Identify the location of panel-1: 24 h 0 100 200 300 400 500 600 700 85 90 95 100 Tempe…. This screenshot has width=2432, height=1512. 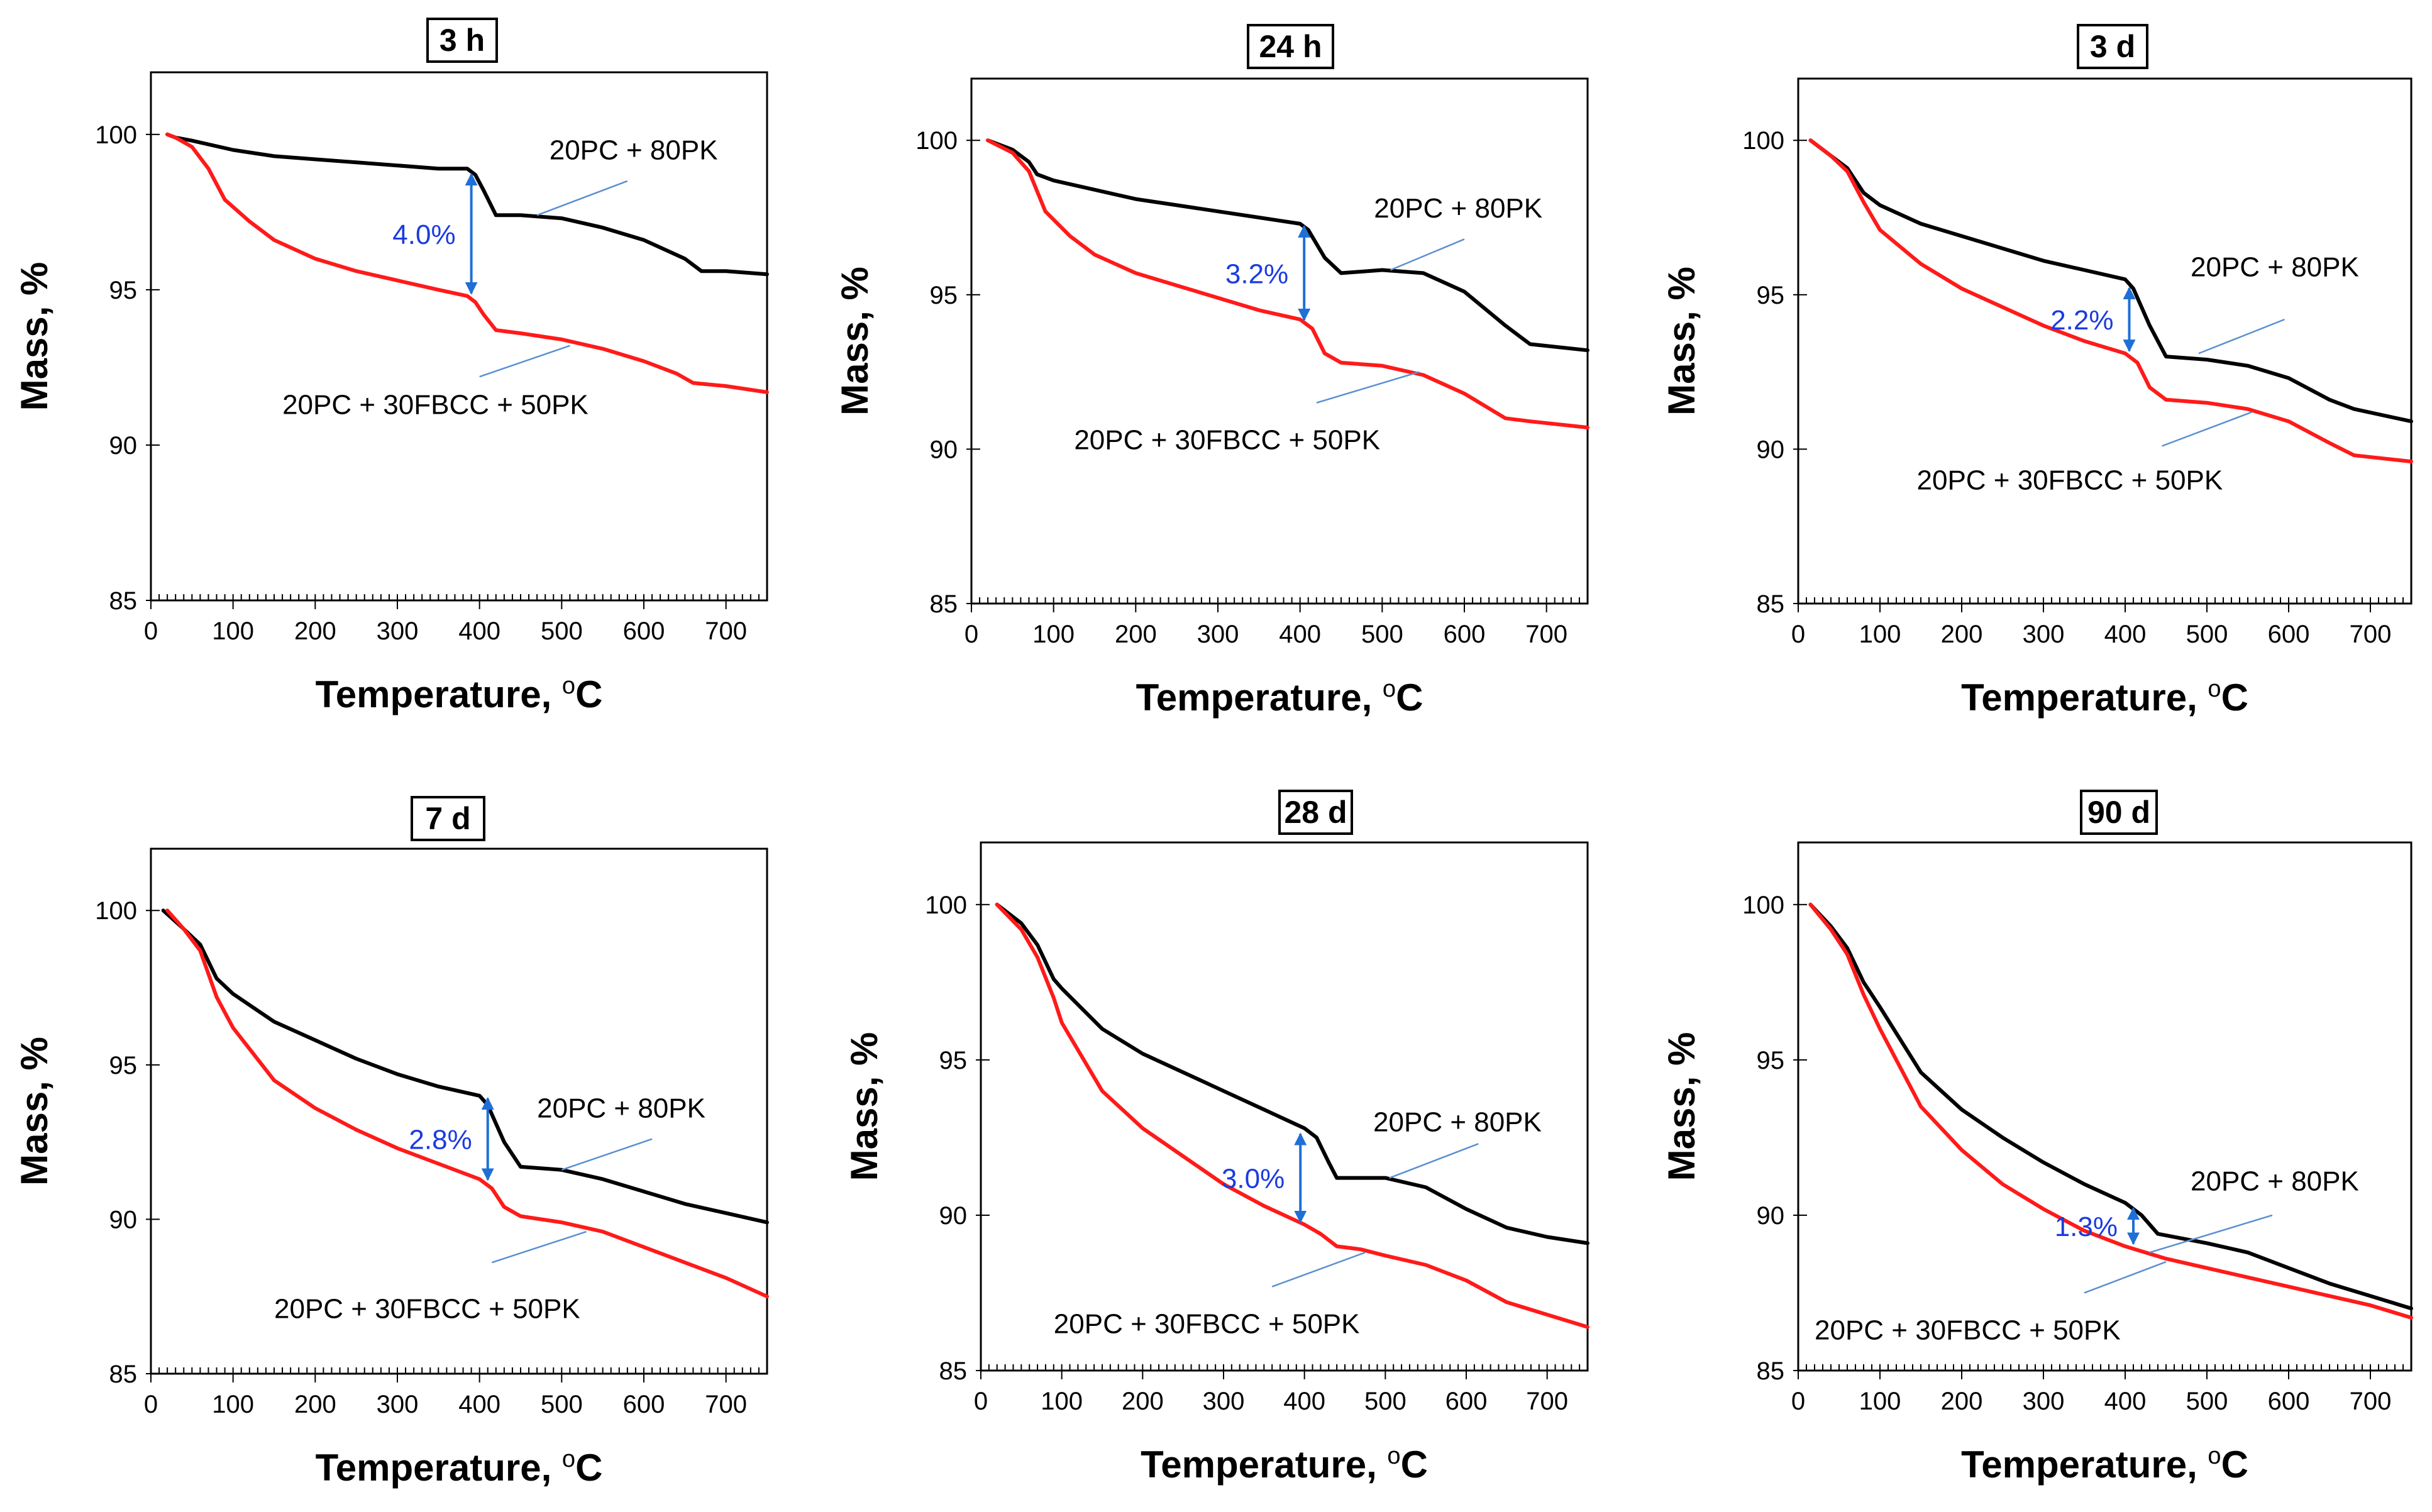
(1211, 372).